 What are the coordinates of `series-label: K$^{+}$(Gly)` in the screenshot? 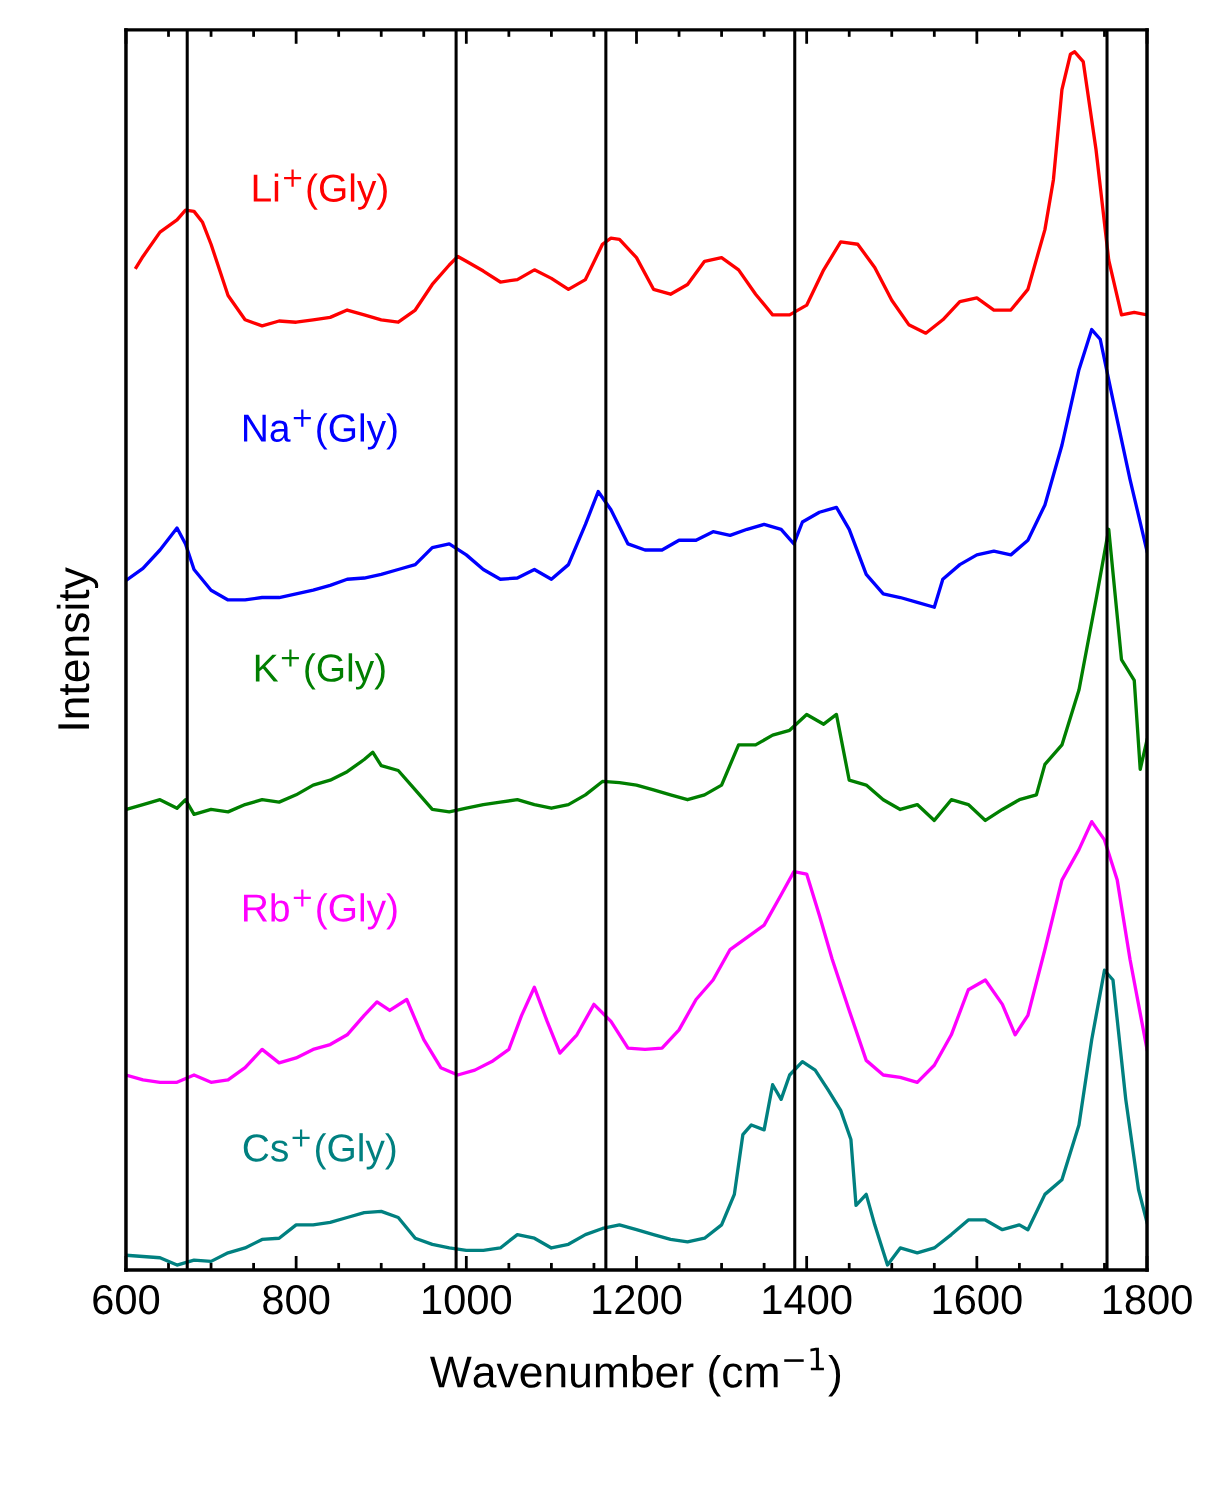 It's located at (320, 669).